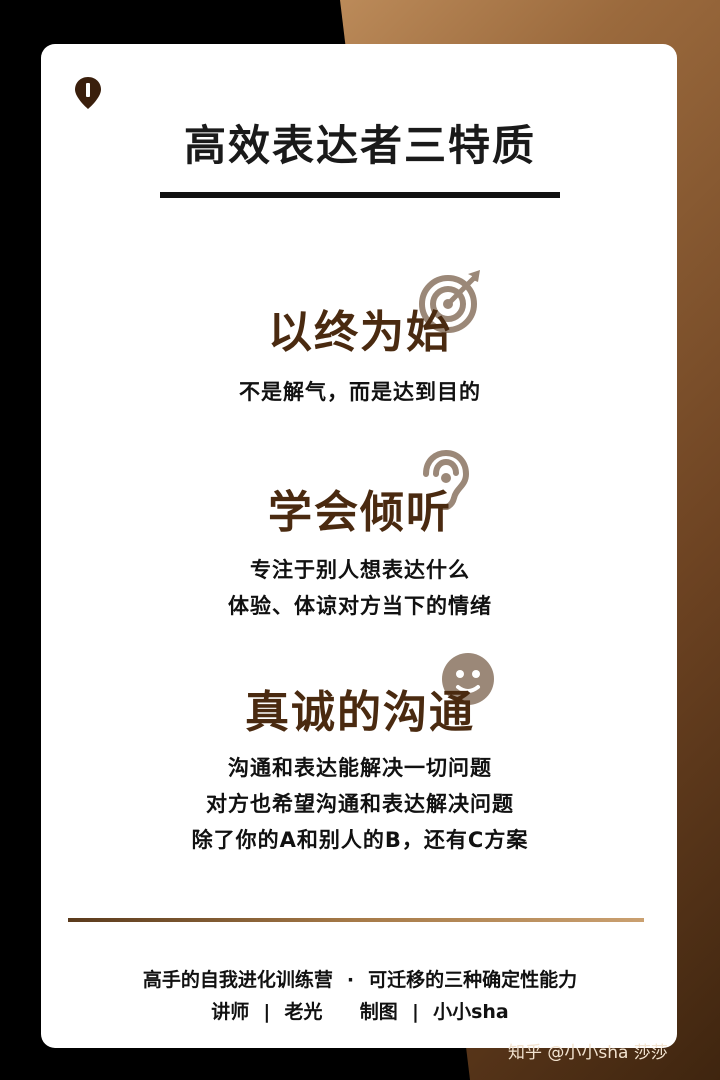  I want to click on section-begin-with-end: 以终为始 不是解气，而是达到目的, so click(360, 340).